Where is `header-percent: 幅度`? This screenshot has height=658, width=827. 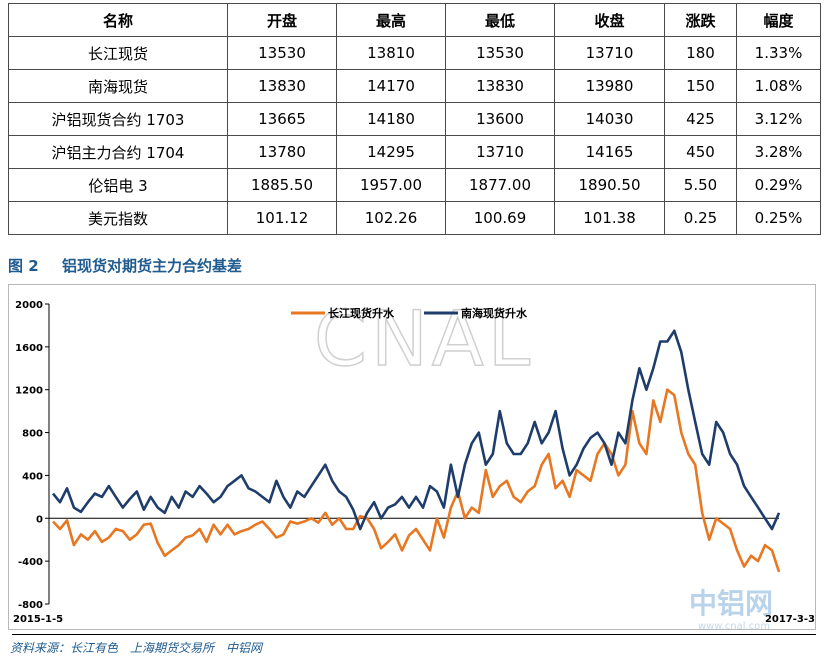 header-percent: 幅度 is located at coordinates (778, 20).